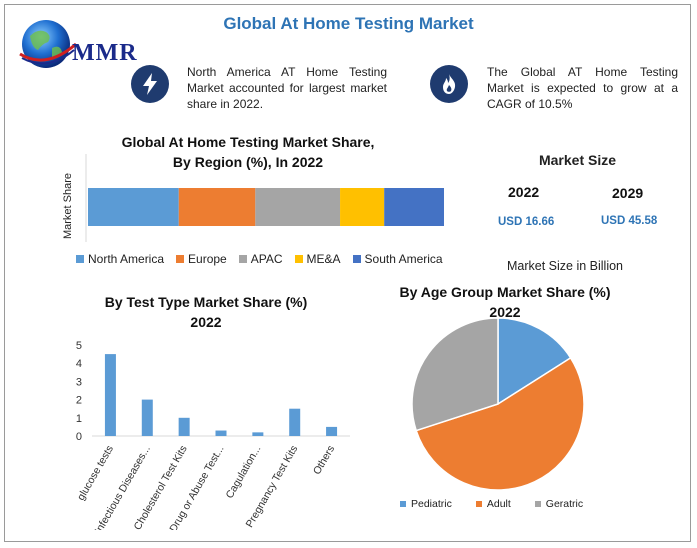  I want to click on region-chart-svg, so click(264, 198).